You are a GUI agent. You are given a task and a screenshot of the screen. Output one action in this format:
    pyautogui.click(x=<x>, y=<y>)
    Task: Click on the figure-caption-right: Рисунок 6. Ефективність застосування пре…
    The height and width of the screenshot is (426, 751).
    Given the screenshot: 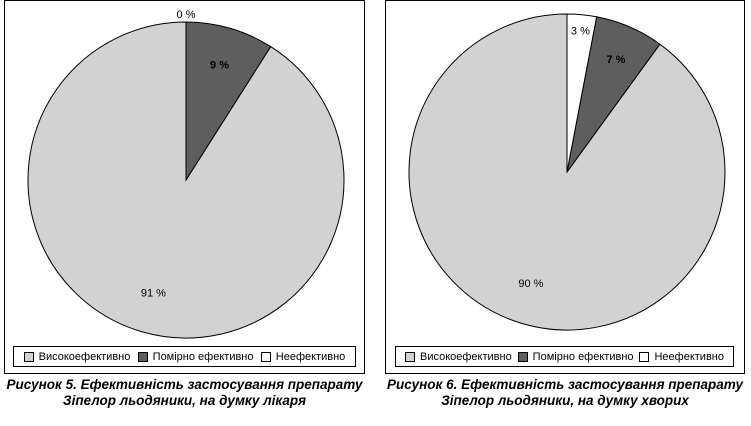 What is the action you would take?
    pyautogui.click(x=565, y=393)
    